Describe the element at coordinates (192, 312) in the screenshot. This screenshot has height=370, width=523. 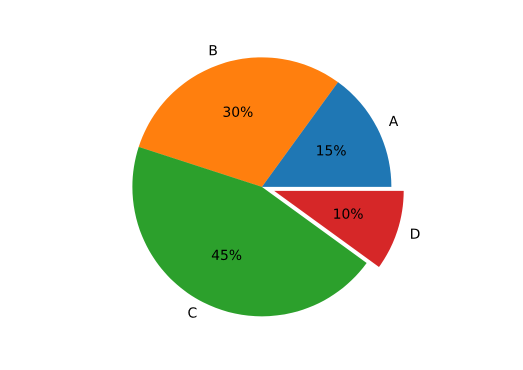
I see `slice-label: C` at that location.